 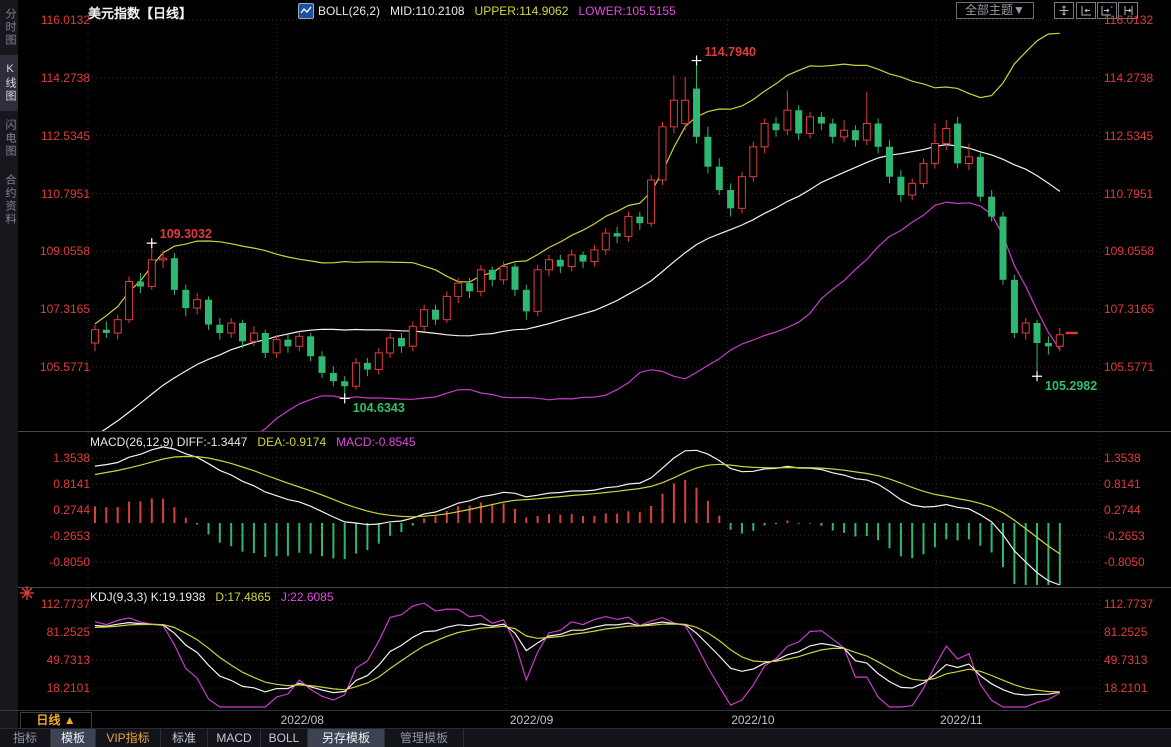 What do you see at coordinates (585, 719) in the screenshot?
I see `x-axis-row: 日线 ▲ 2022/08 2022/09 2022/10 2022/11` at bounding box center [585, 719].